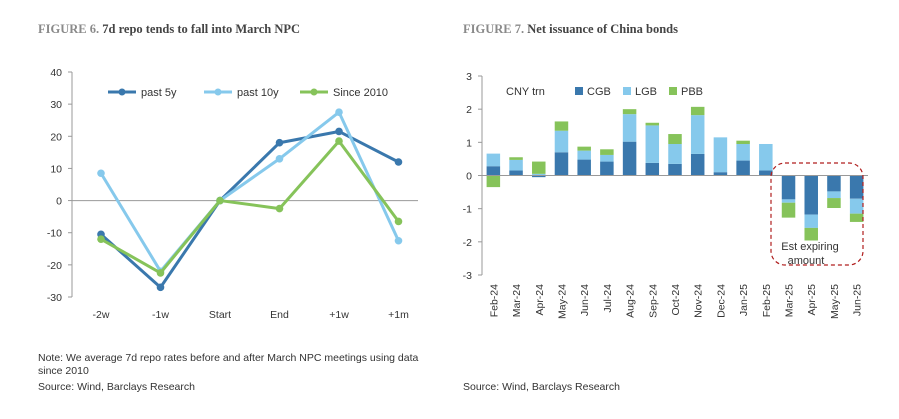 The image size is (899, 419). Describe the element at coordinates (59, 202) in the screenshot. I see `fig6-y-tick-label: 0` at that location.